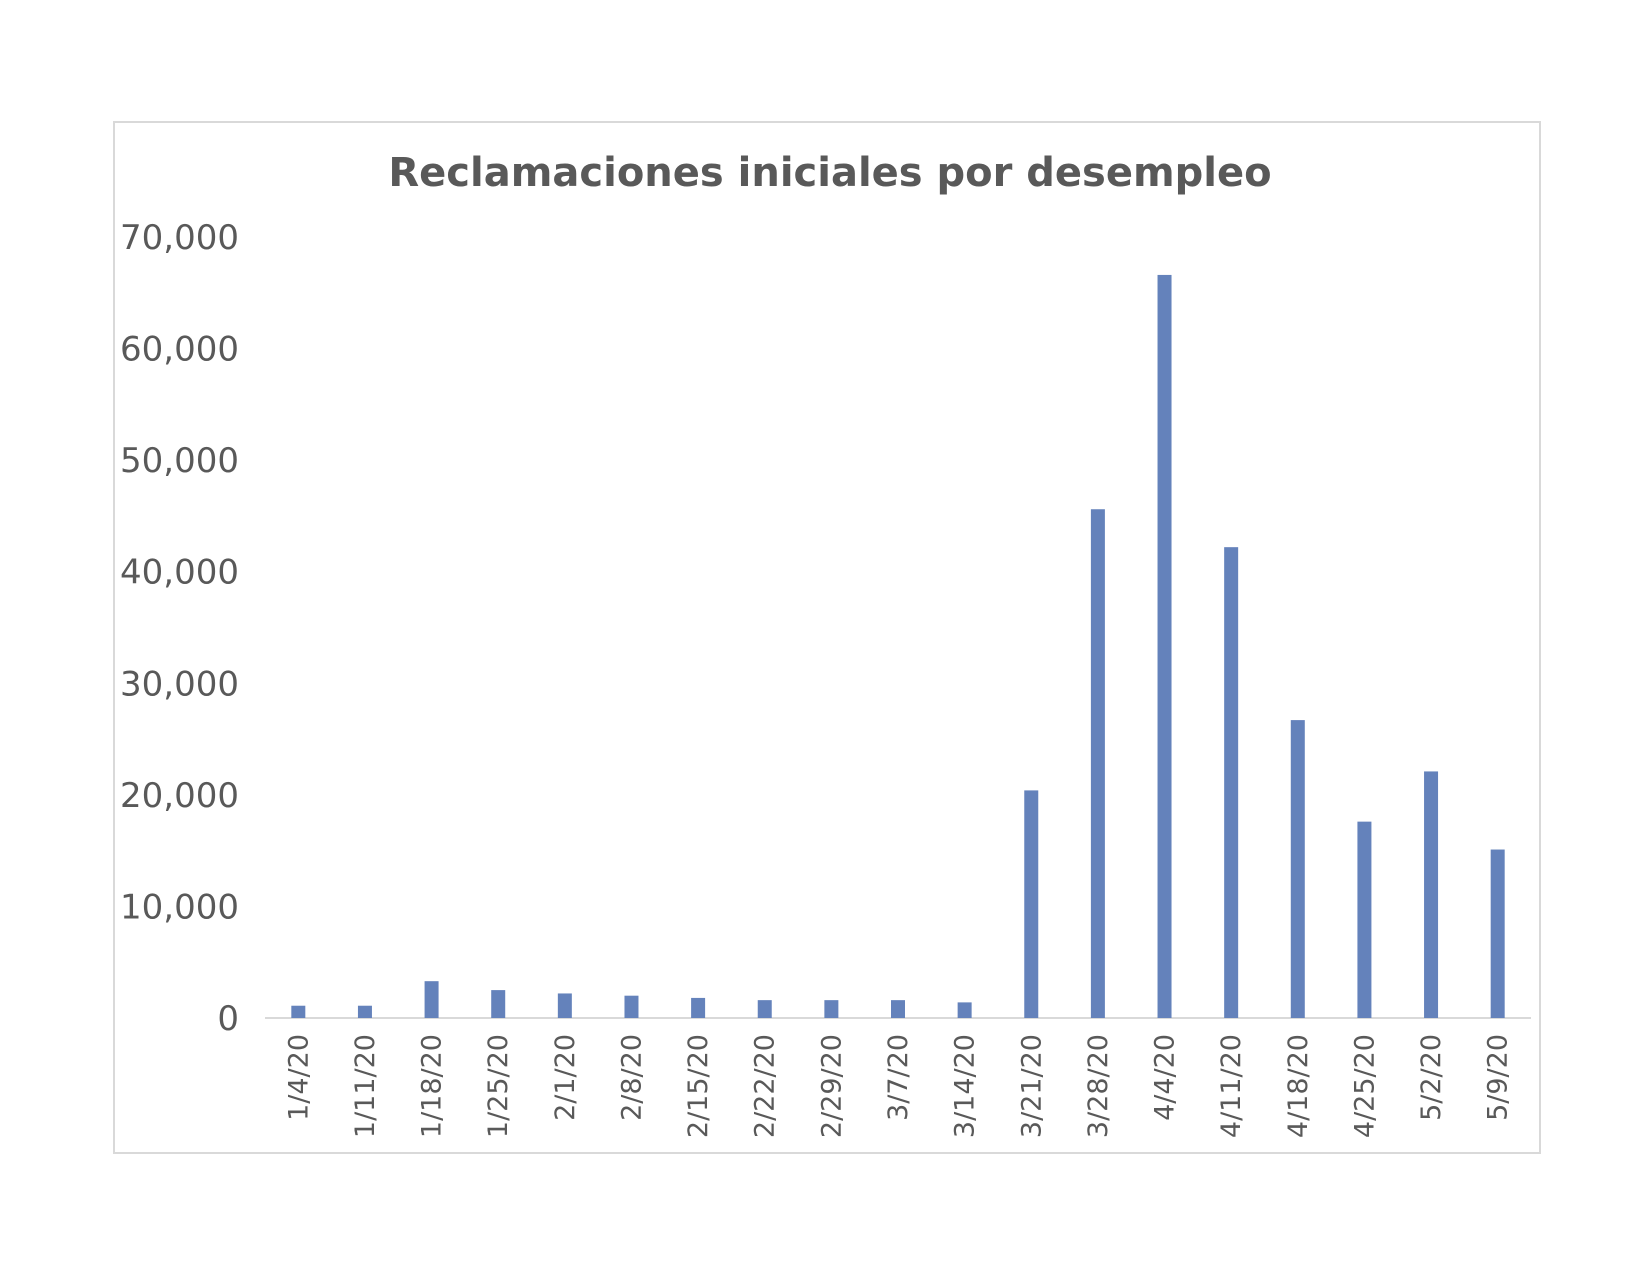 This screenshot has height=1275, width=1650. Describe the element at coordinates (179, 684) in the screenshot. I see `y-tick-label: 30,000` at that location.